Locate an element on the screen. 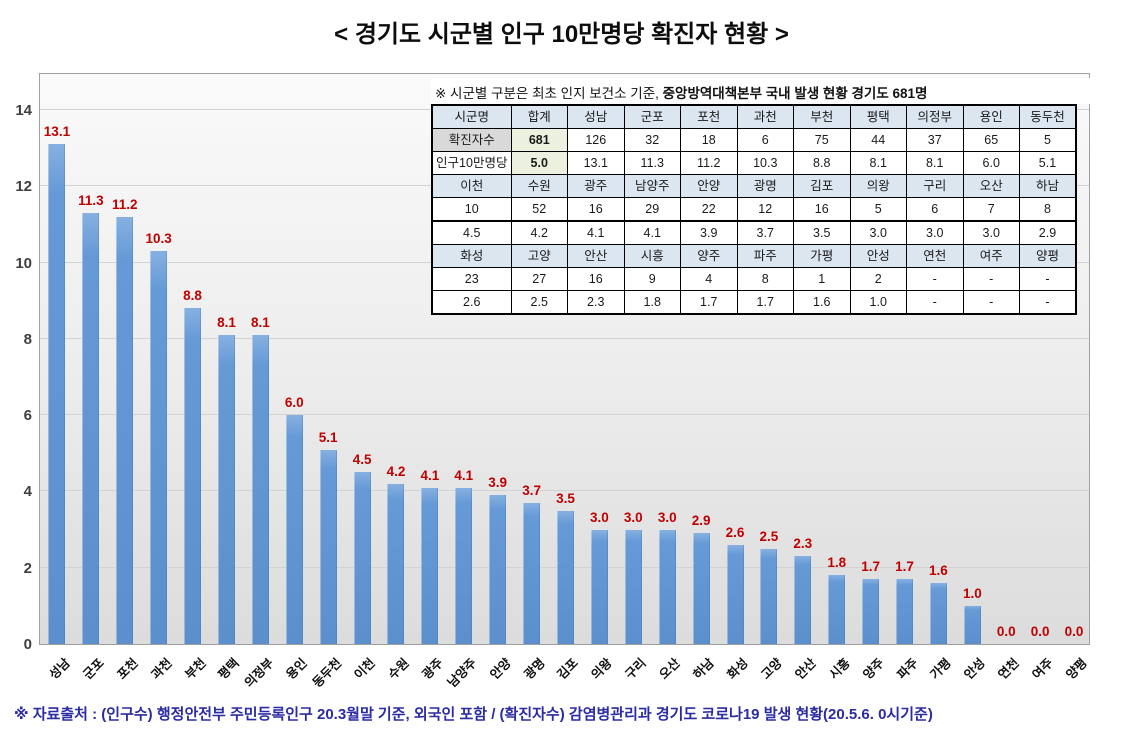 This screenshot has width=1123, height=732. bar-value-label: 1.7 is located at coordinates (871, 567).